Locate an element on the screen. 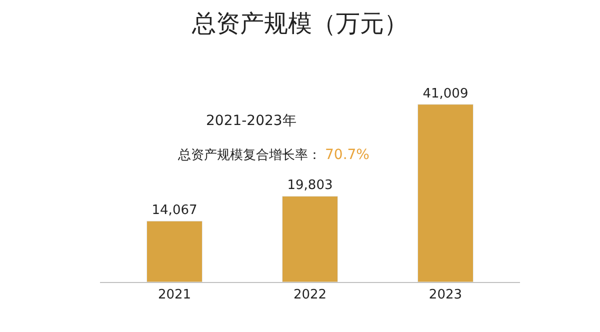 The height and width of the screenshot is (332, 600). data-label: 19,803 is located at coordinates (310, 186).